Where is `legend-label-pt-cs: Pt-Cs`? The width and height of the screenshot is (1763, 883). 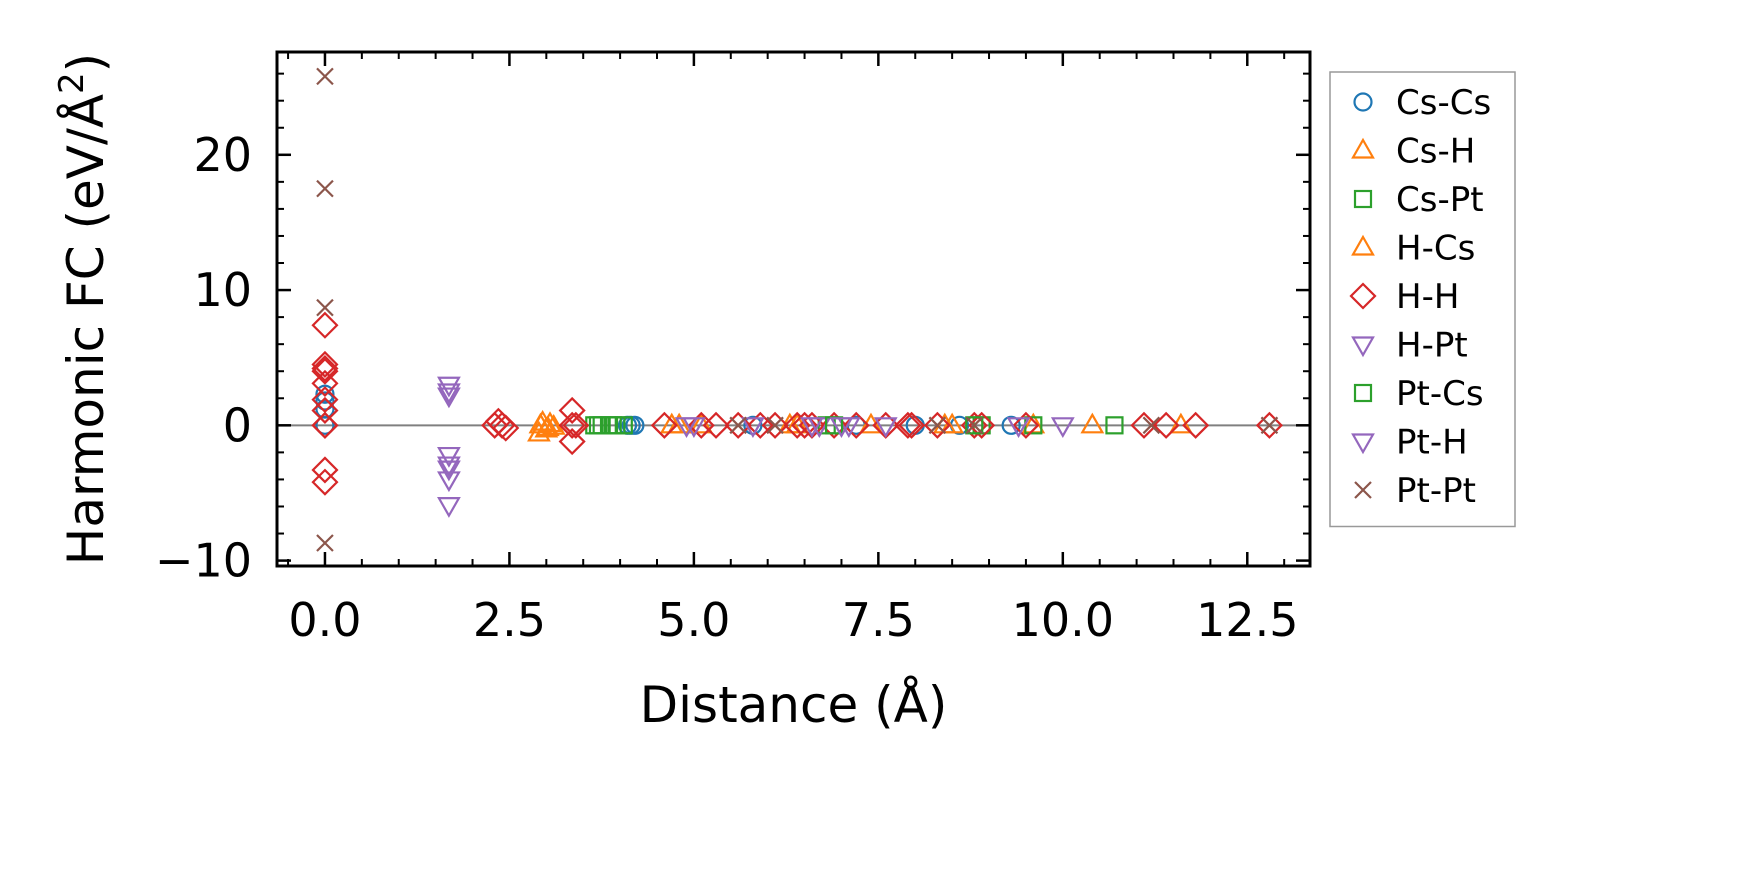
legend-label-pt-cs: Pt-Cs is located at coordinates (1440, 394).